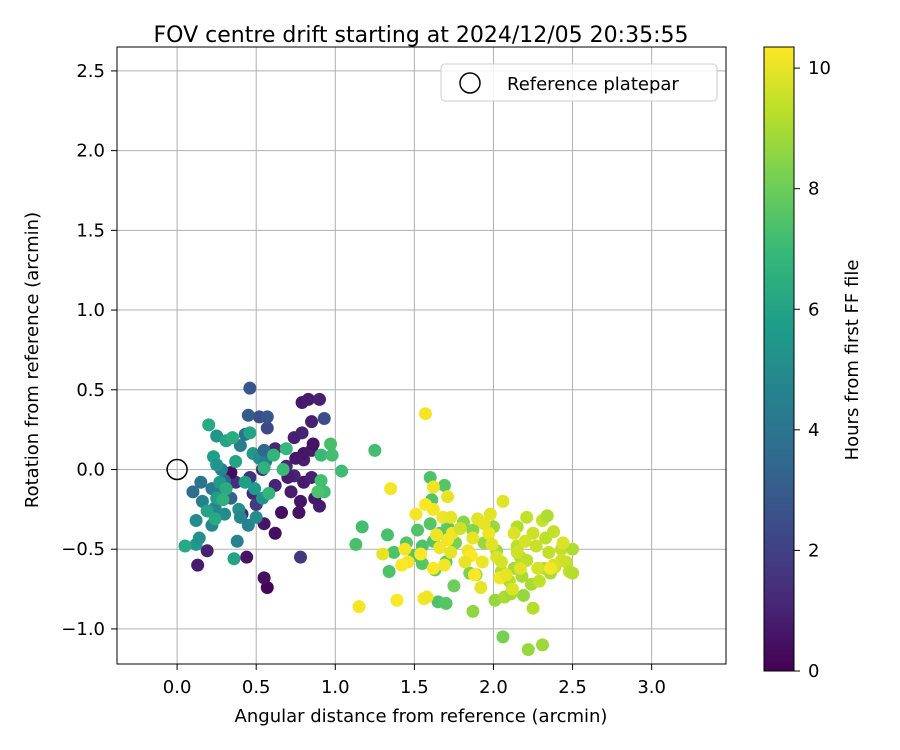 The height and width of the screenshot is (750, 900). What do you see at coordinates (593, 84) in the screenshot?
I see `legend-entry-label: Reference platepar` at bounding box center [593, 84].